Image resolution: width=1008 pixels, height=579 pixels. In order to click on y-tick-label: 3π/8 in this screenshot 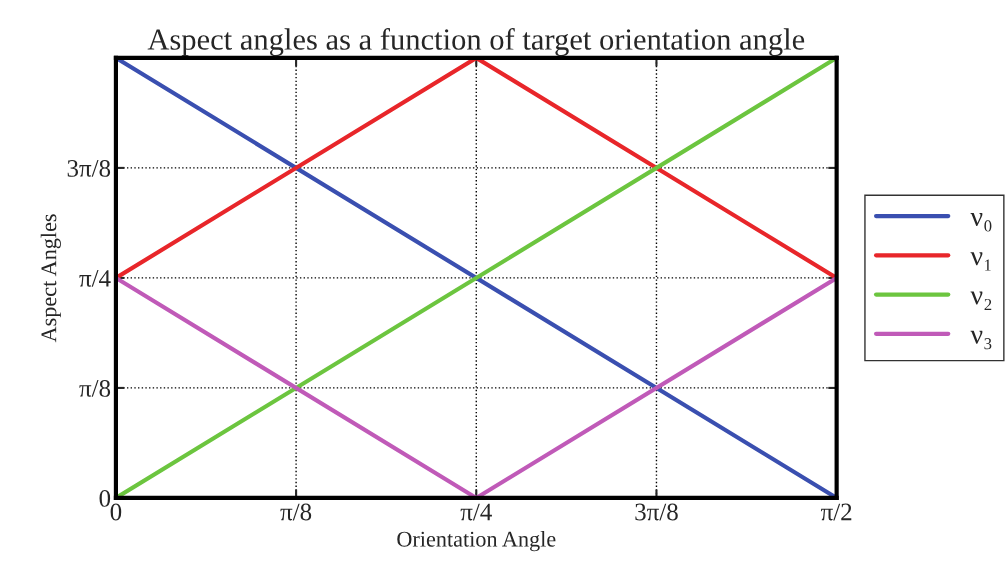, I will do `click(89, 168)`.